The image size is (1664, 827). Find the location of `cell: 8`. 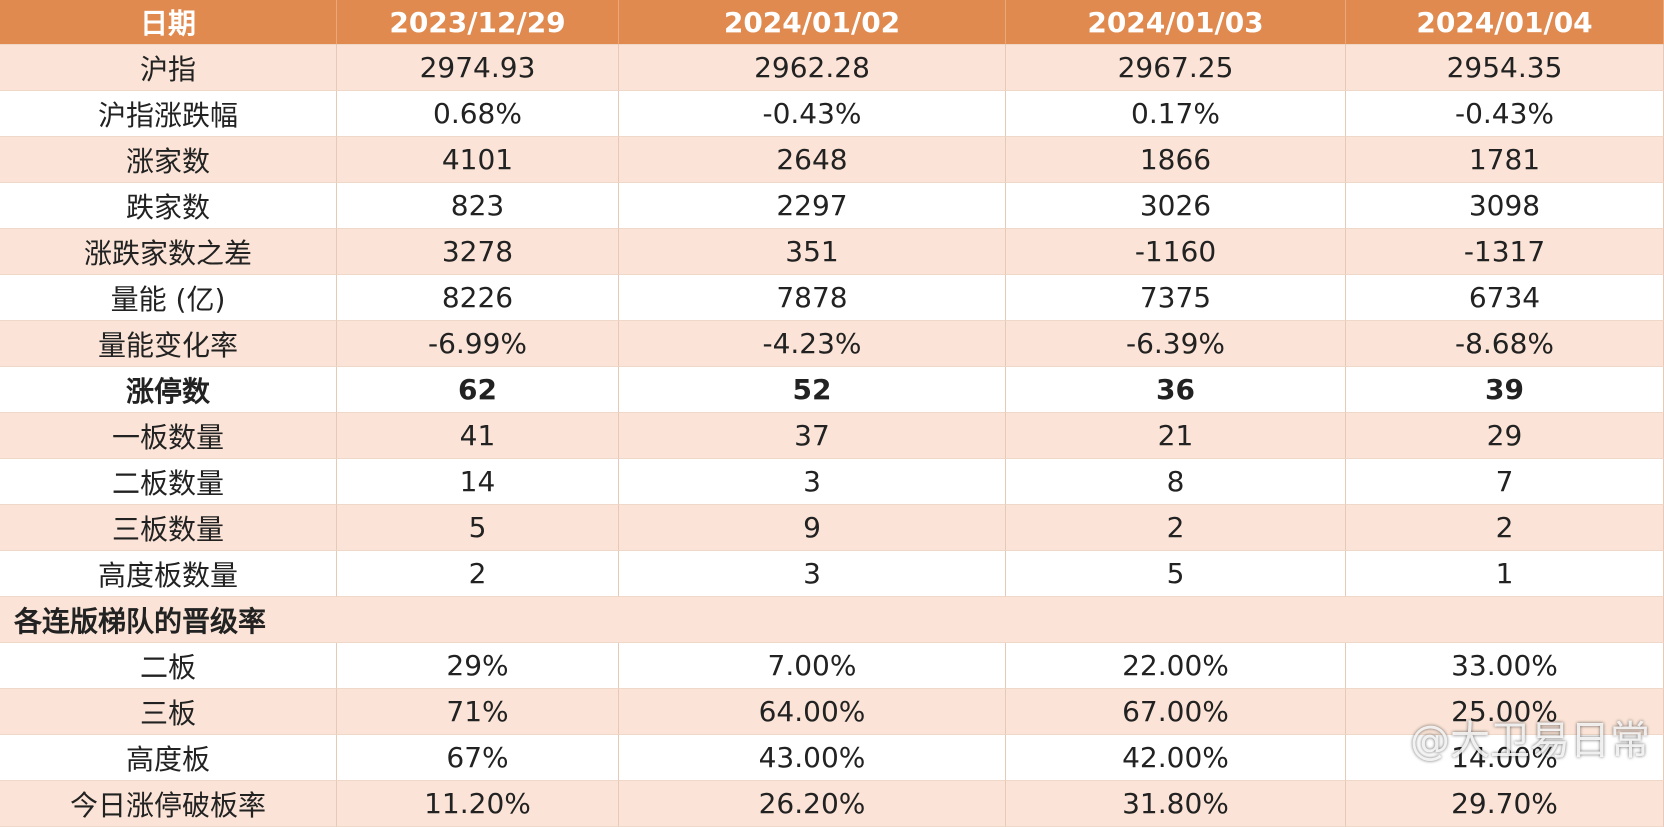

cell: 8 is located at coordinates (1176, 482).